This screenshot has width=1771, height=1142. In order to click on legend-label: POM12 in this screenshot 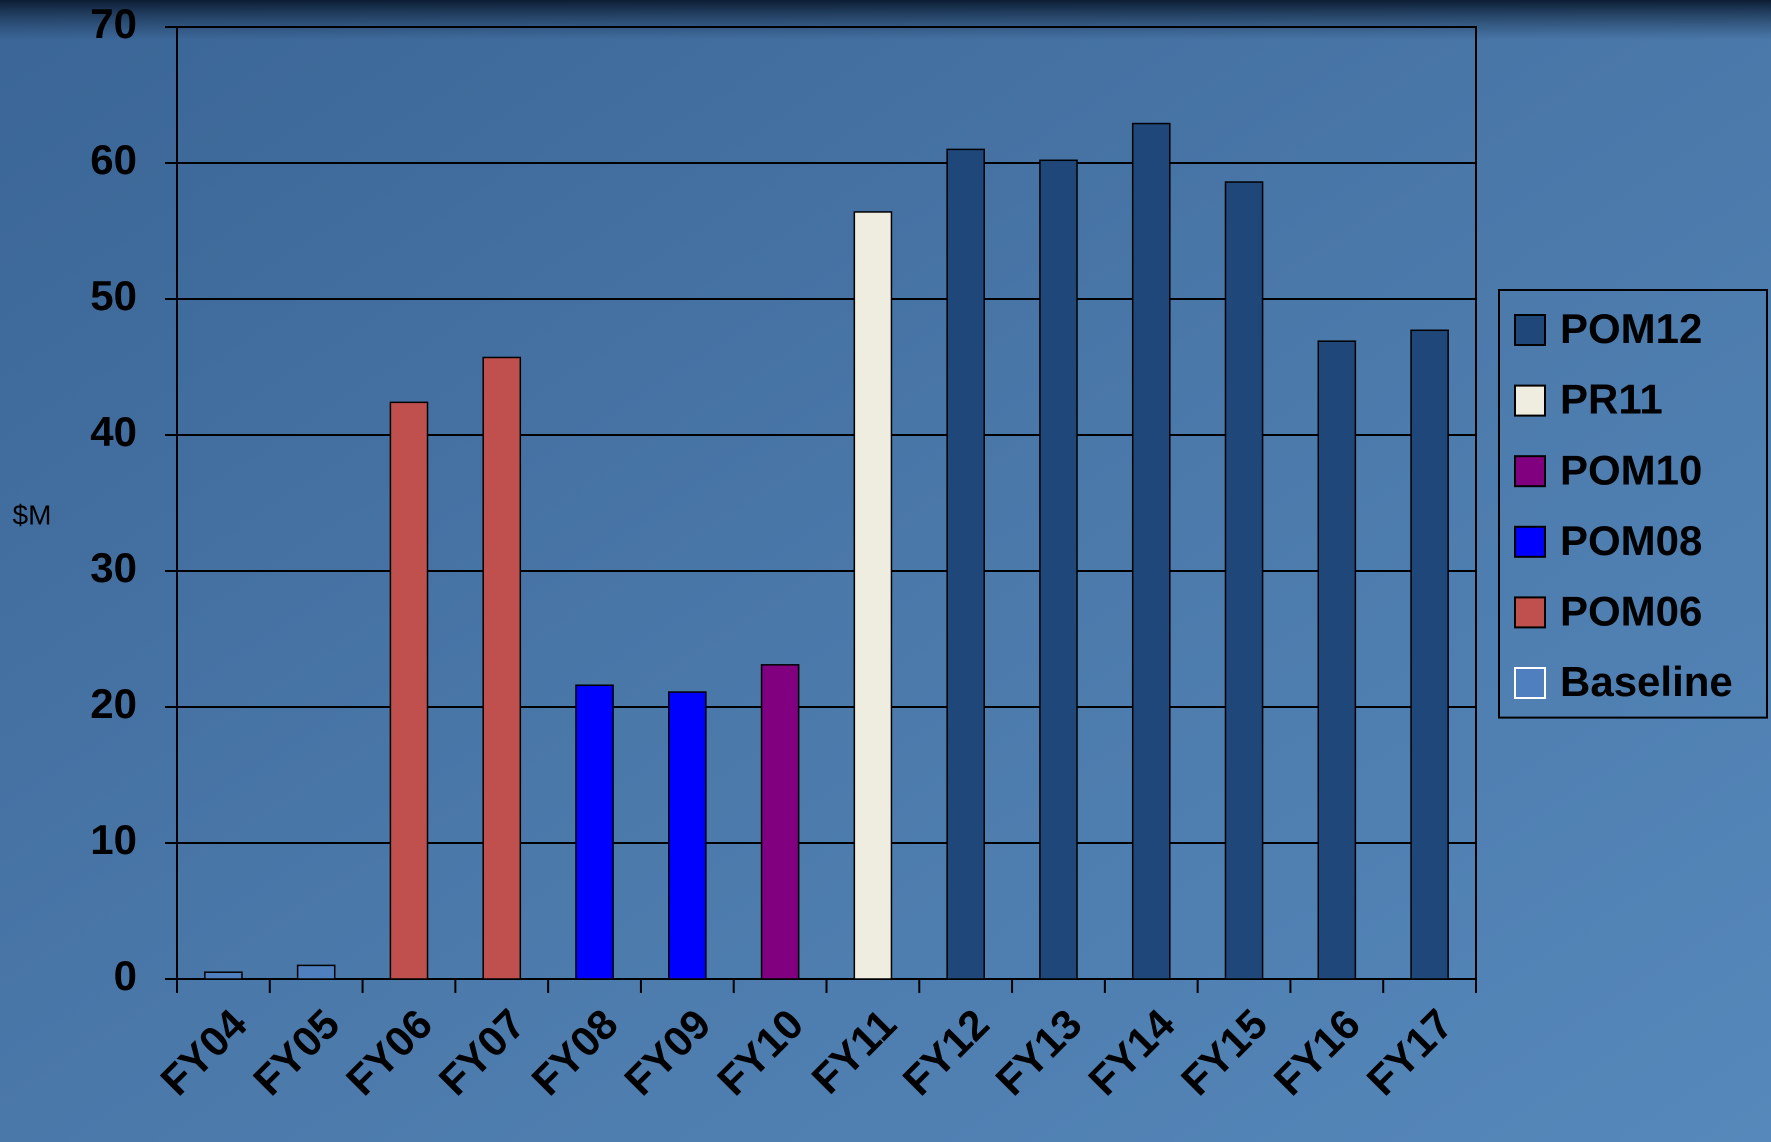, I will do `click(1631, 328)`.